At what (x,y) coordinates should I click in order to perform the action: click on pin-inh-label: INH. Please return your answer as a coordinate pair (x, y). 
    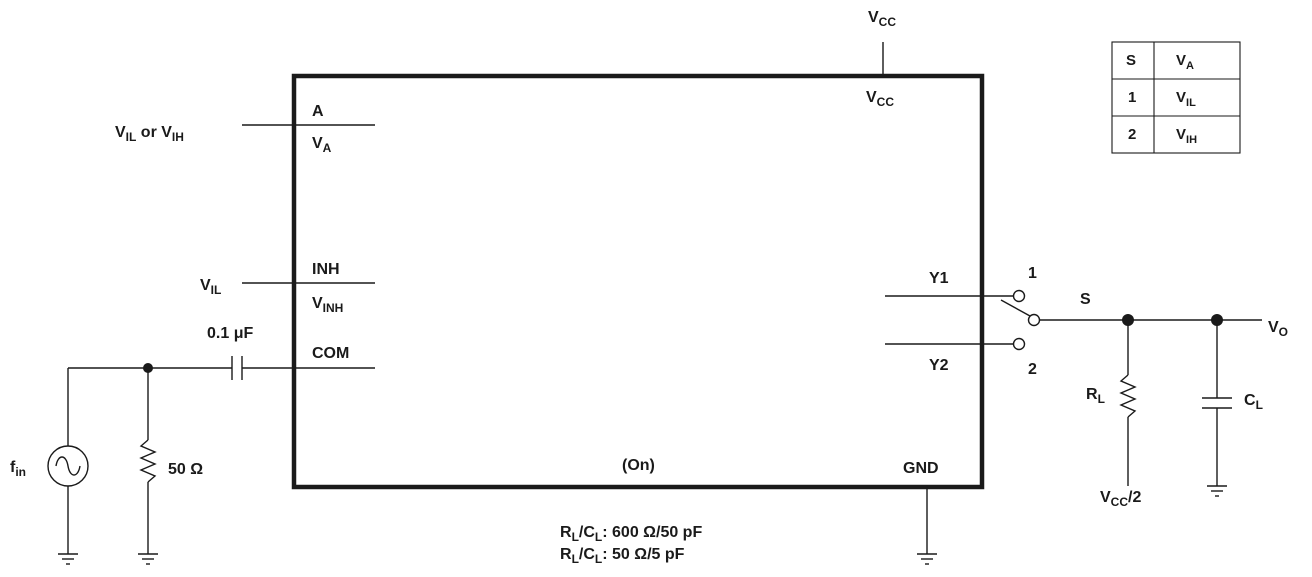
    Looking at the image, I should click on (326, 269).